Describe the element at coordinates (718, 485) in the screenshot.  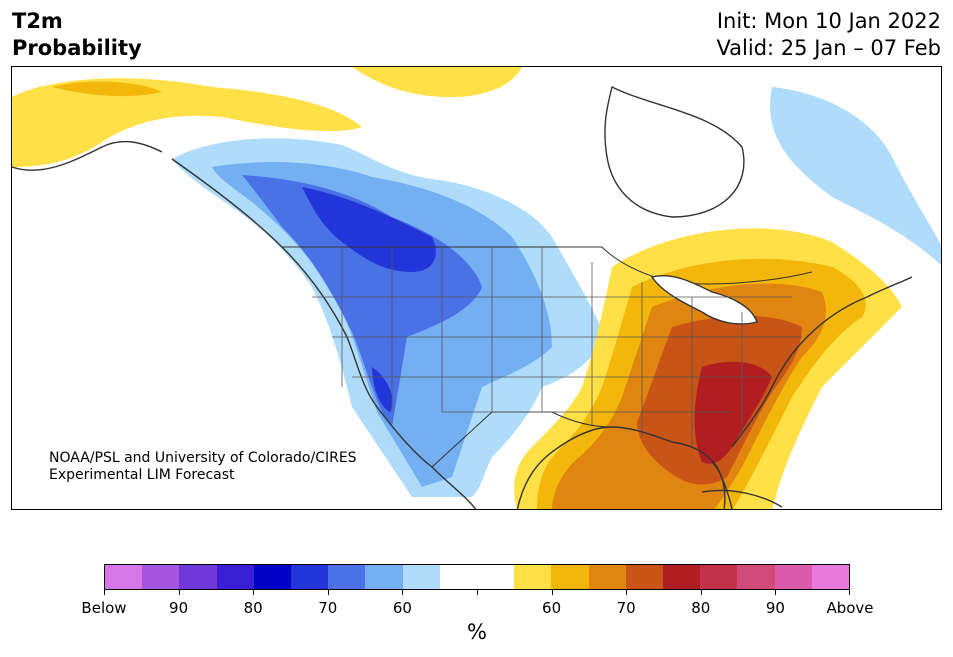
I see `florida-outline` at that location.